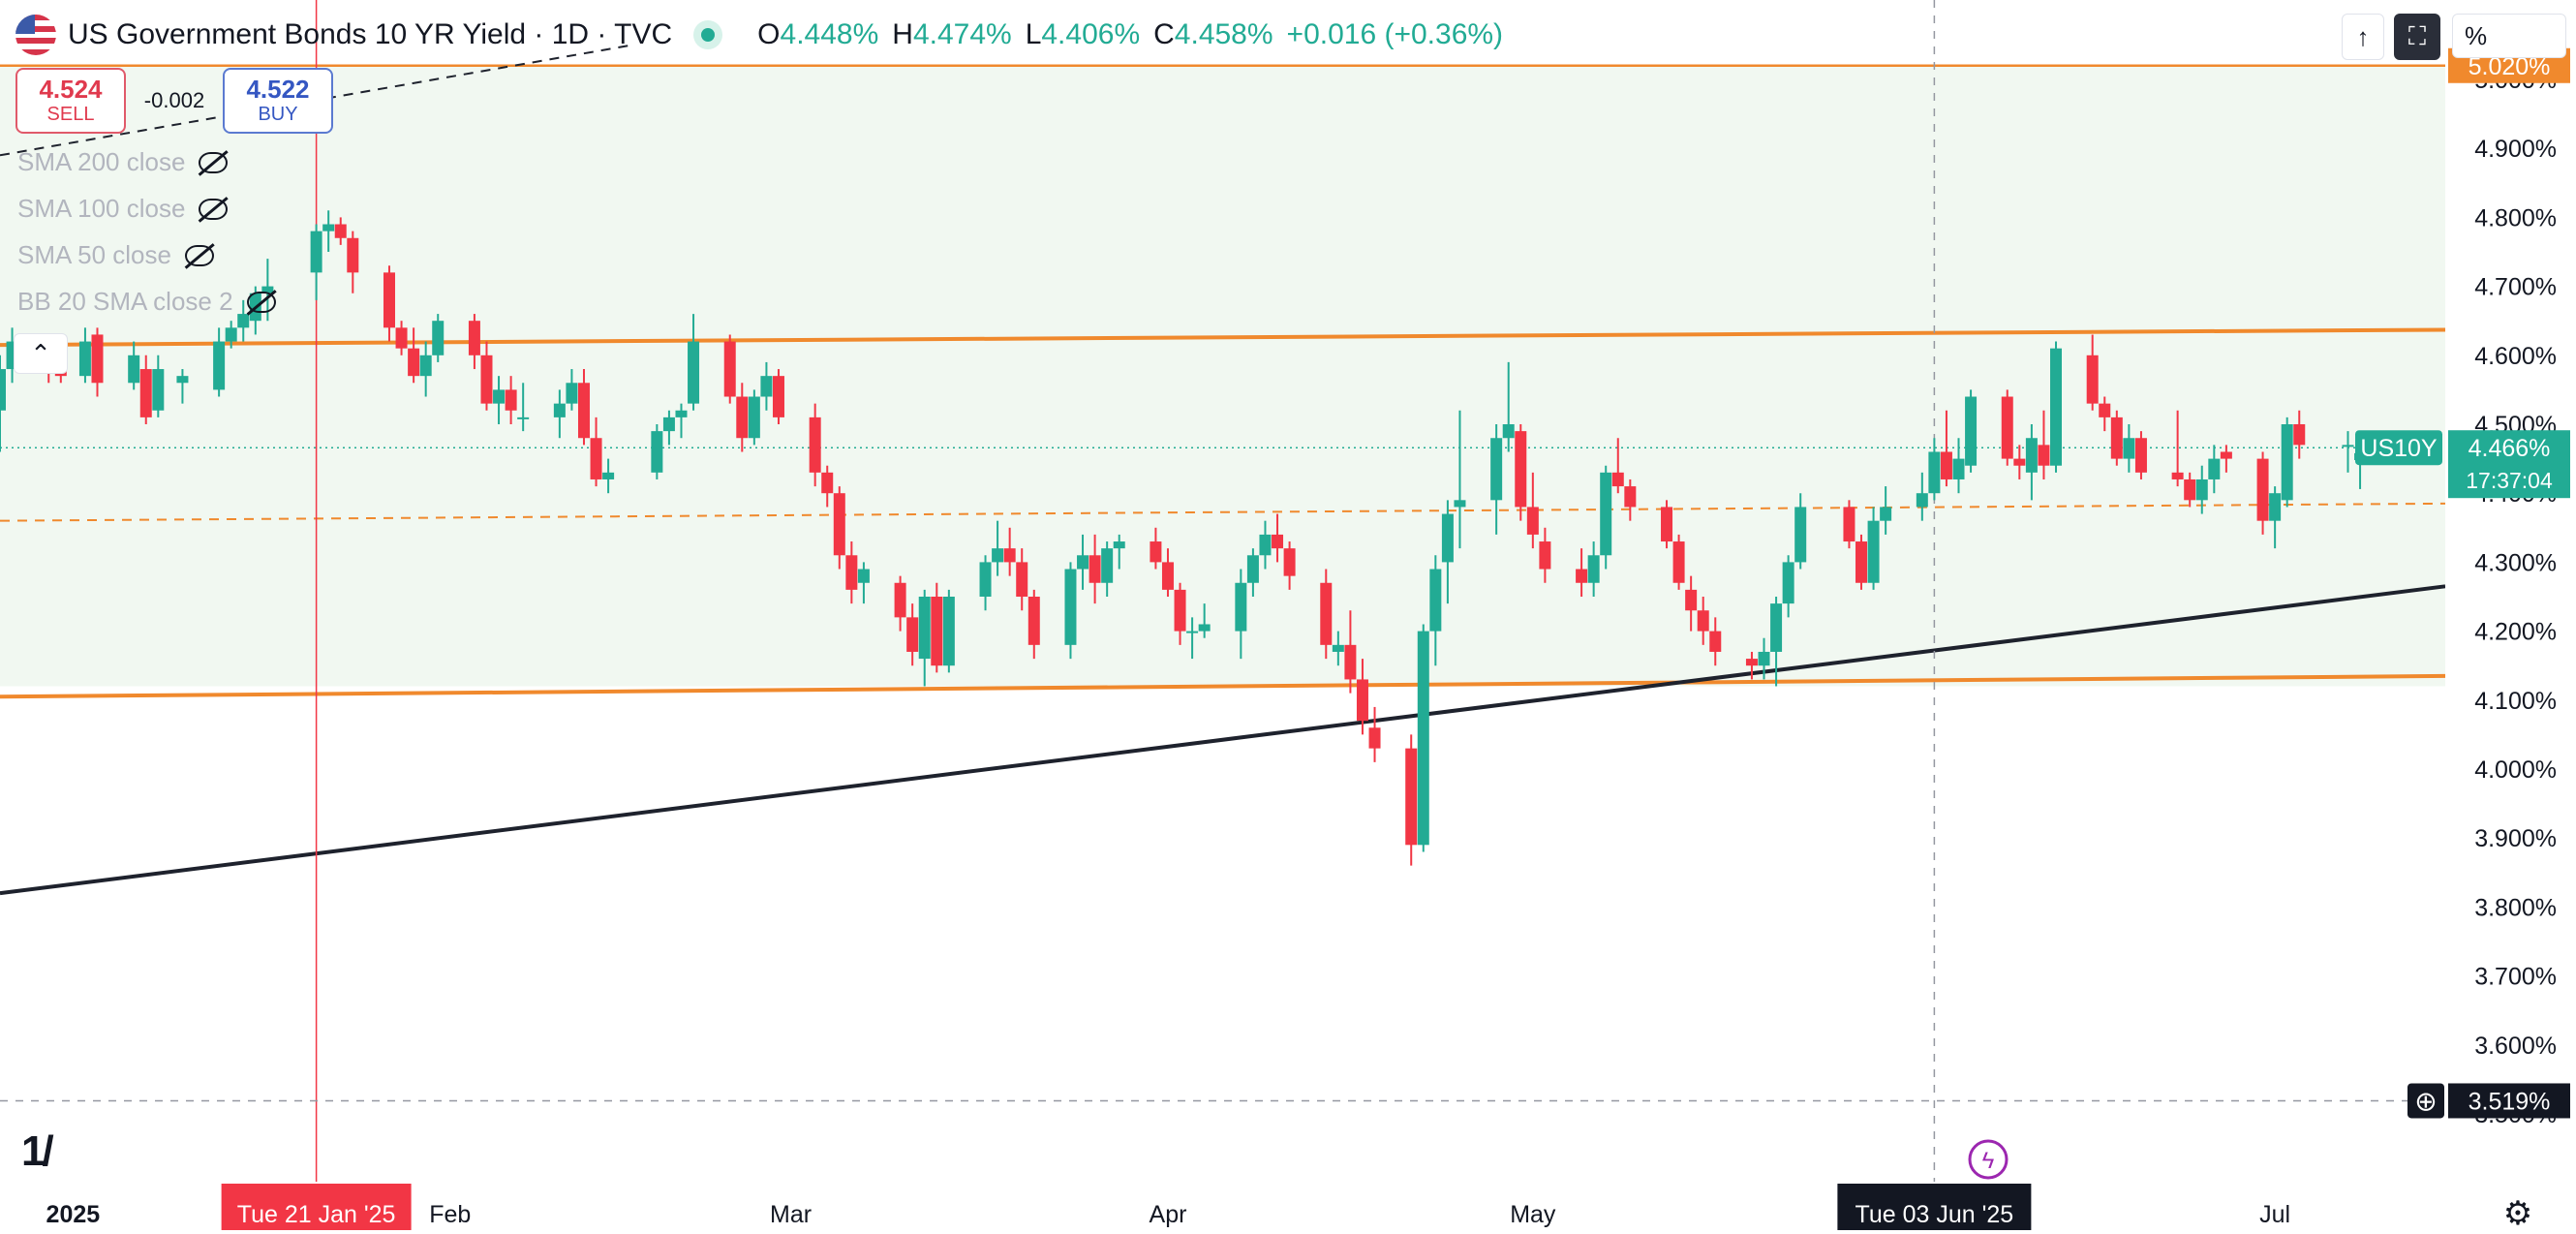 The height and width of the screenshot is (1234, 2576). I want to click on high-label: H, so click(902, 34).